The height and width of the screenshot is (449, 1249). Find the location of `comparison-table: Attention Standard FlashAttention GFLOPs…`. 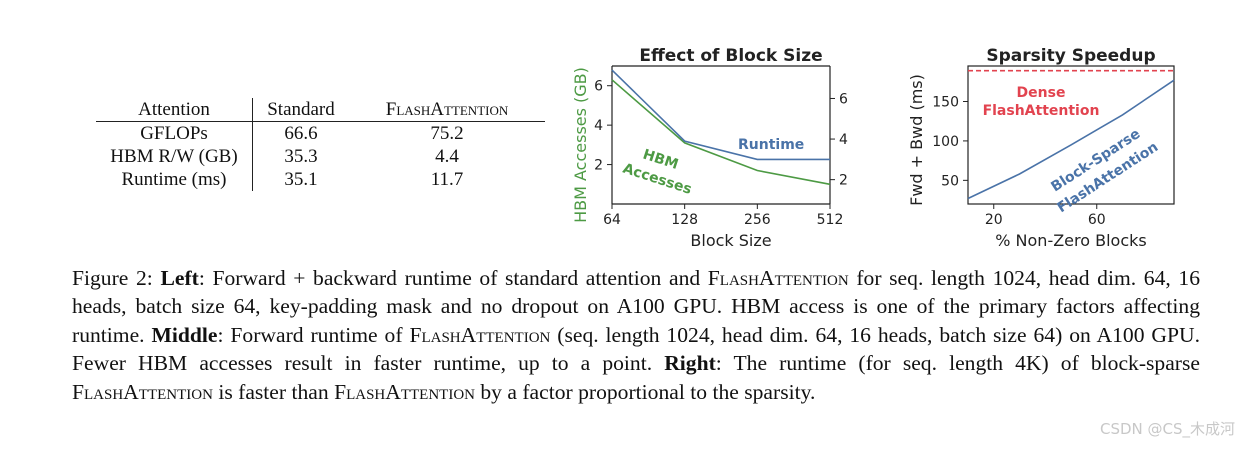

comparison-table: Attention Standard FlashAttention GFLOPs… is located at coordinates (322, 146).